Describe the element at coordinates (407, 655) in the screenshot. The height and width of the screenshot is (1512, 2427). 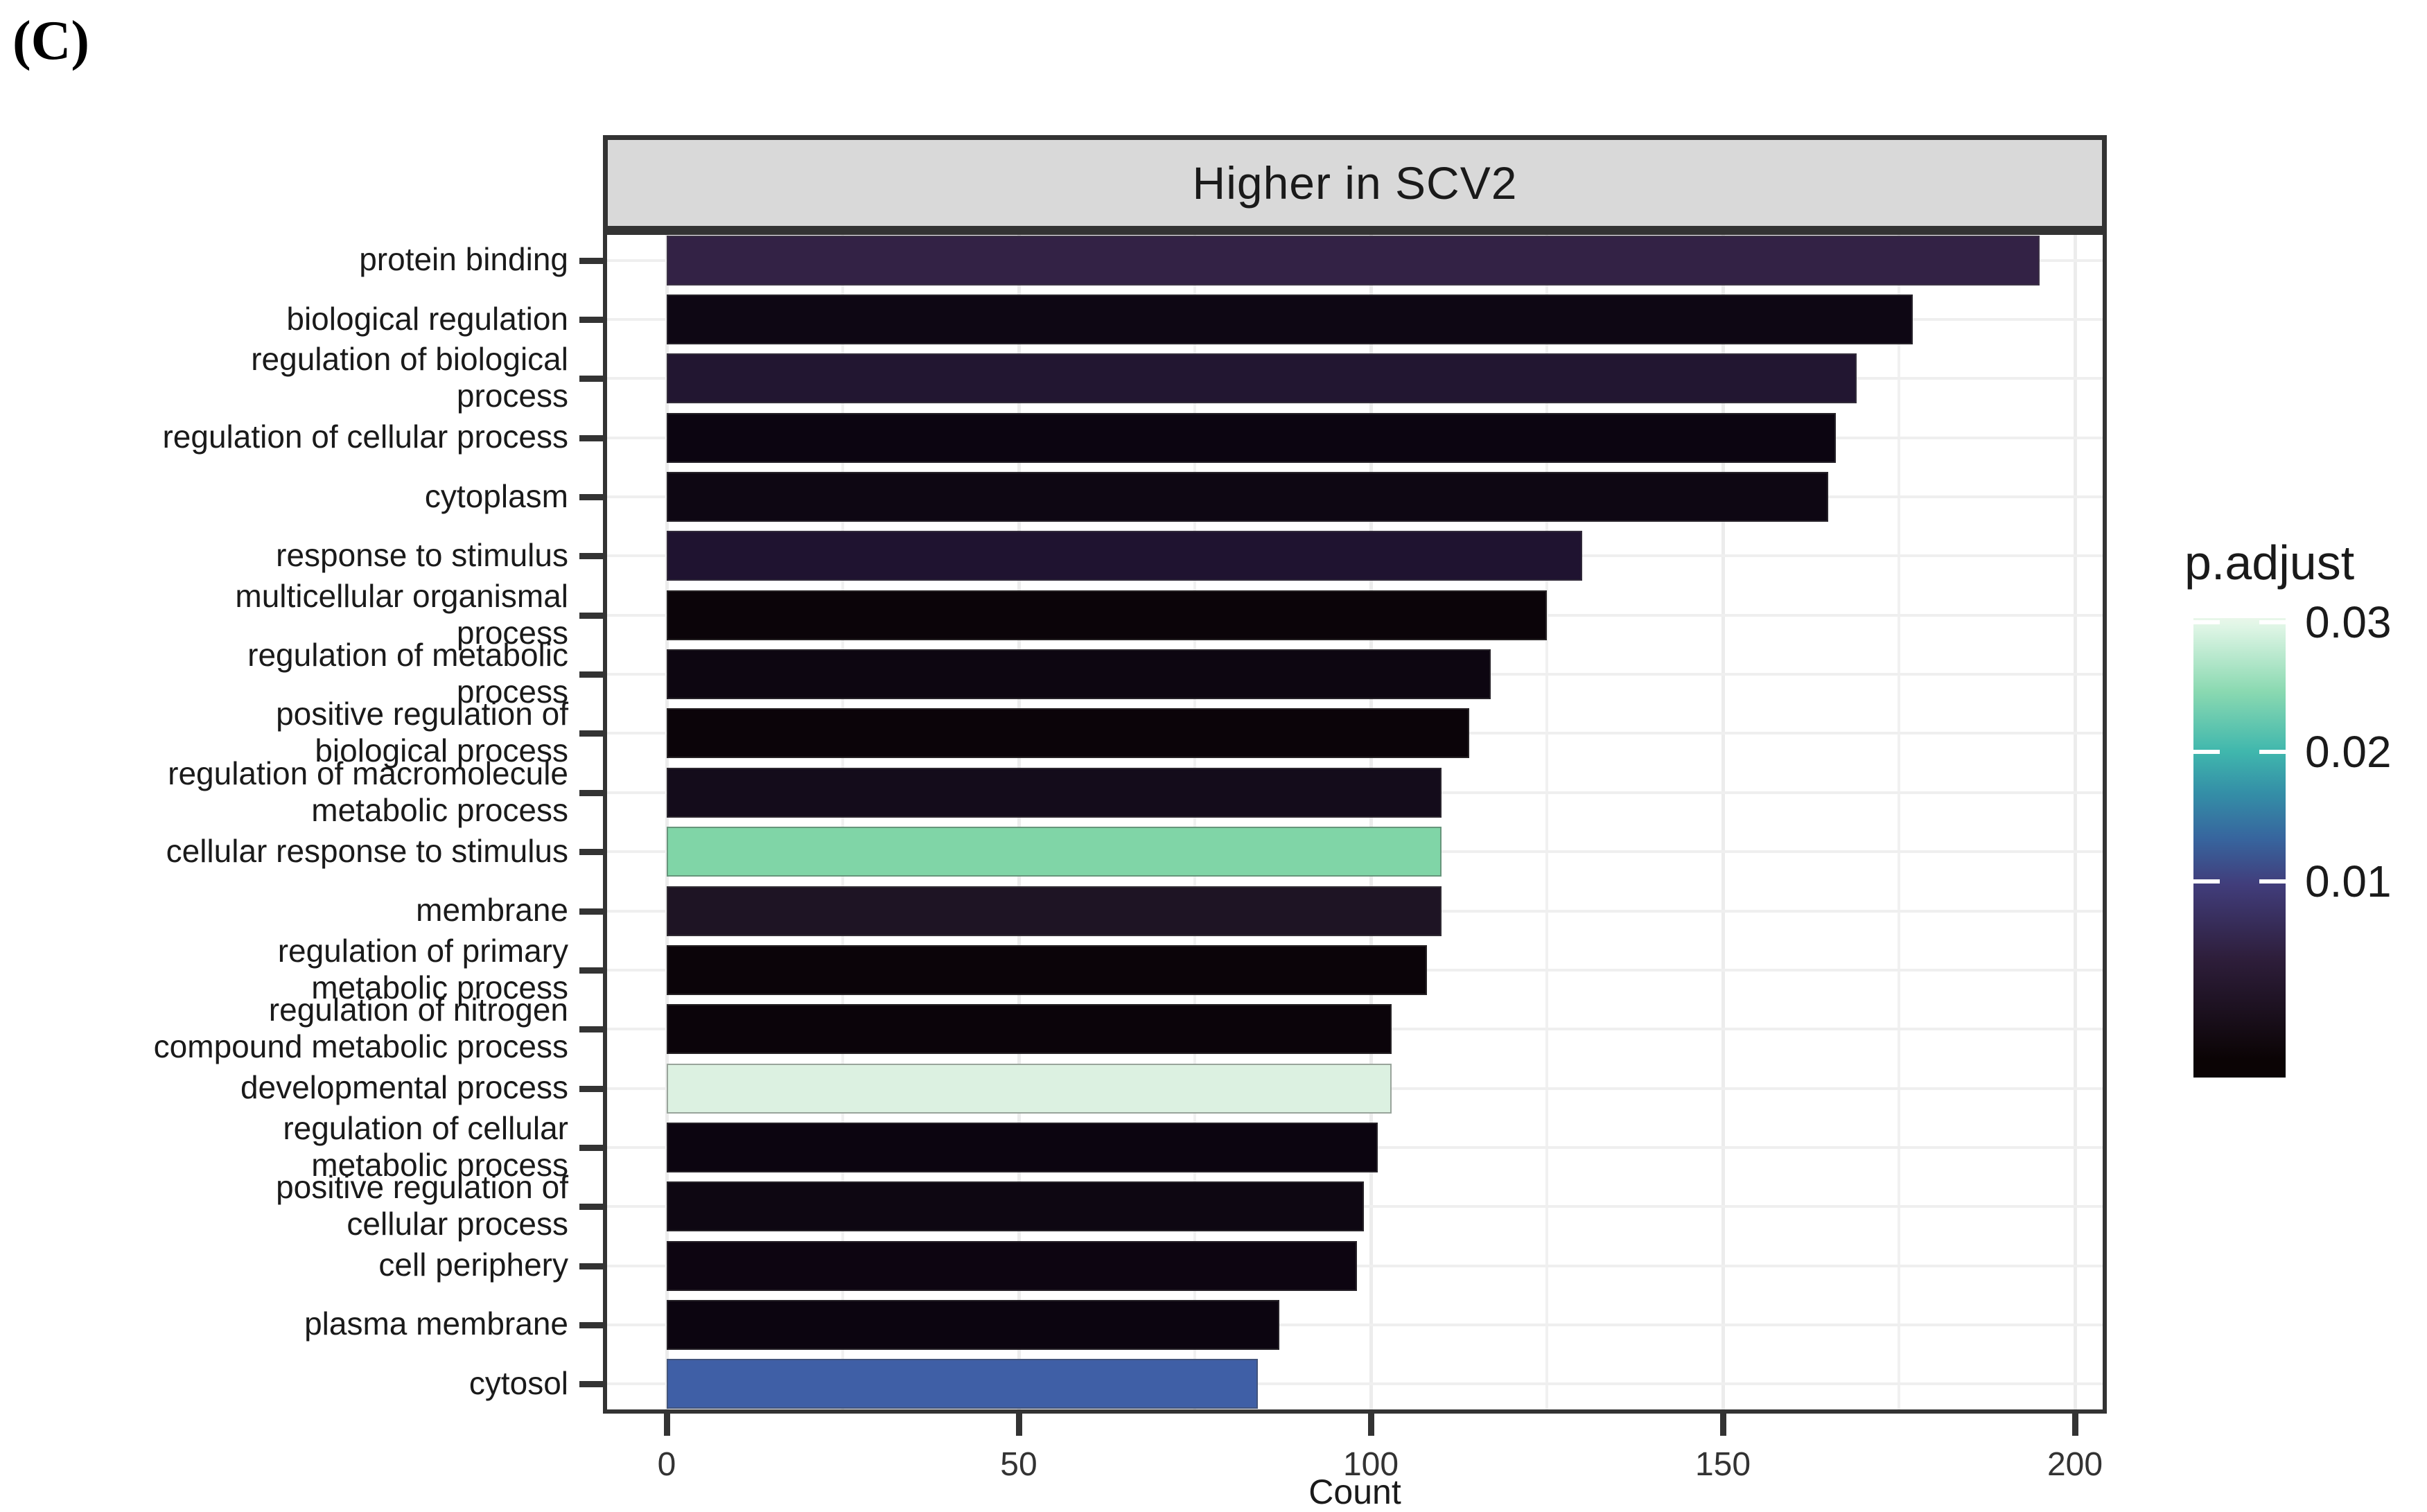
I see `y-axis-label-line: regulation of metabolic` at that location.